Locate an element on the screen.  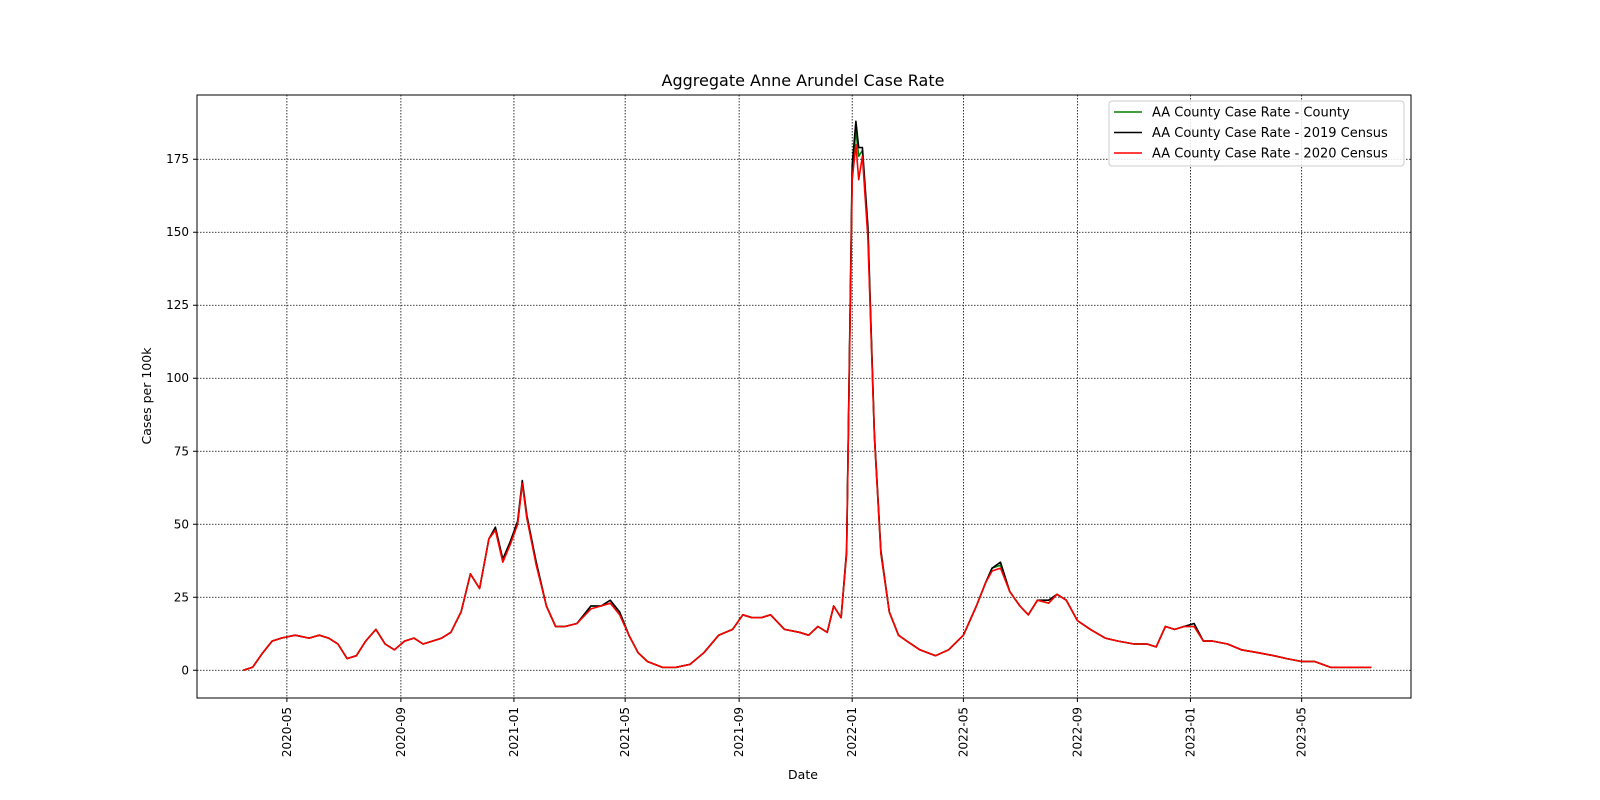
legend-box is located at coordinates (1256, 133).